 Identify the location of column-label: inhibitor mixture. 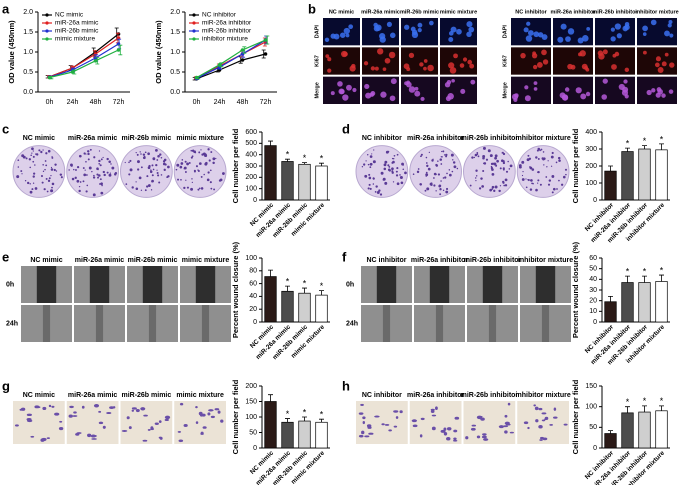
(543, 395).